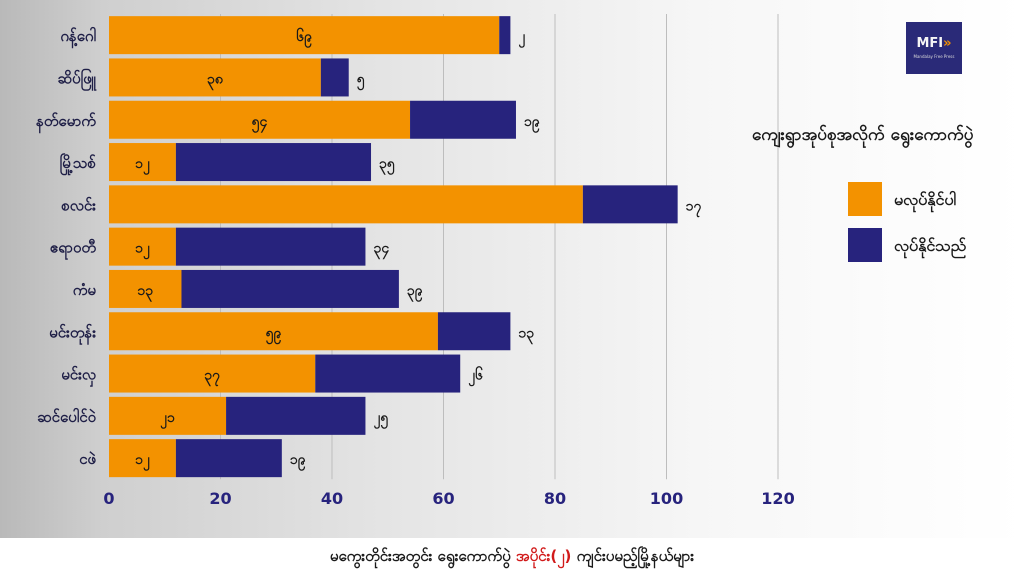 This screenshot has width=1024, height=576. Describe the element at coordinates (443, 498) in the screenshot. I see `x-tick-label: 60` at that location.